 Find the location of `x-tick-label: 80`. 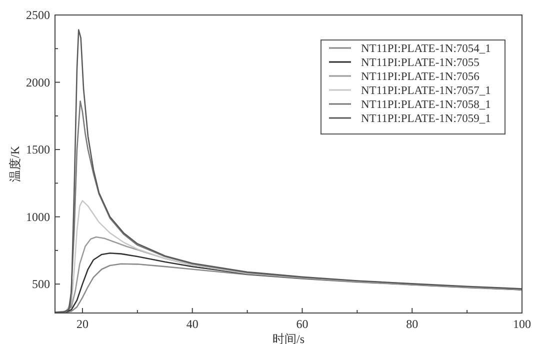

x-tick-label: 80 is located at coordinates (412, 324).